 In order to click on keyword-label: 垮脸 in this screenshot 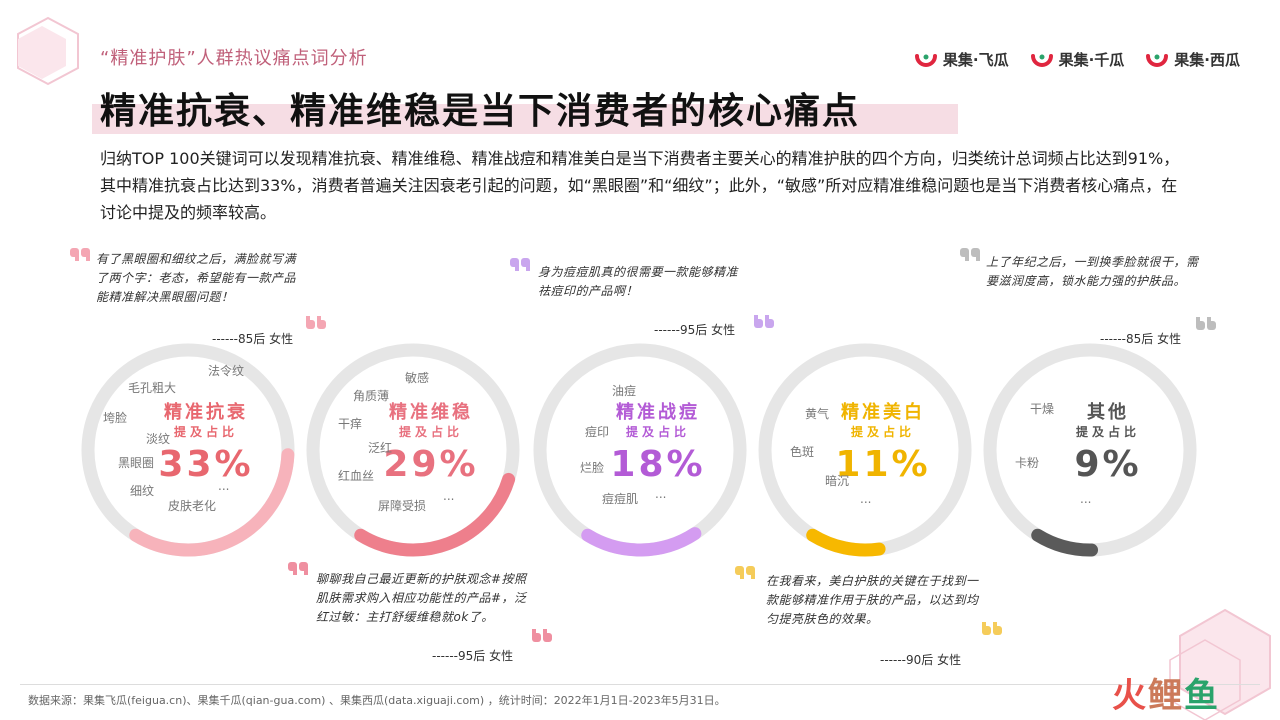, I will do `click(115, 418)`.